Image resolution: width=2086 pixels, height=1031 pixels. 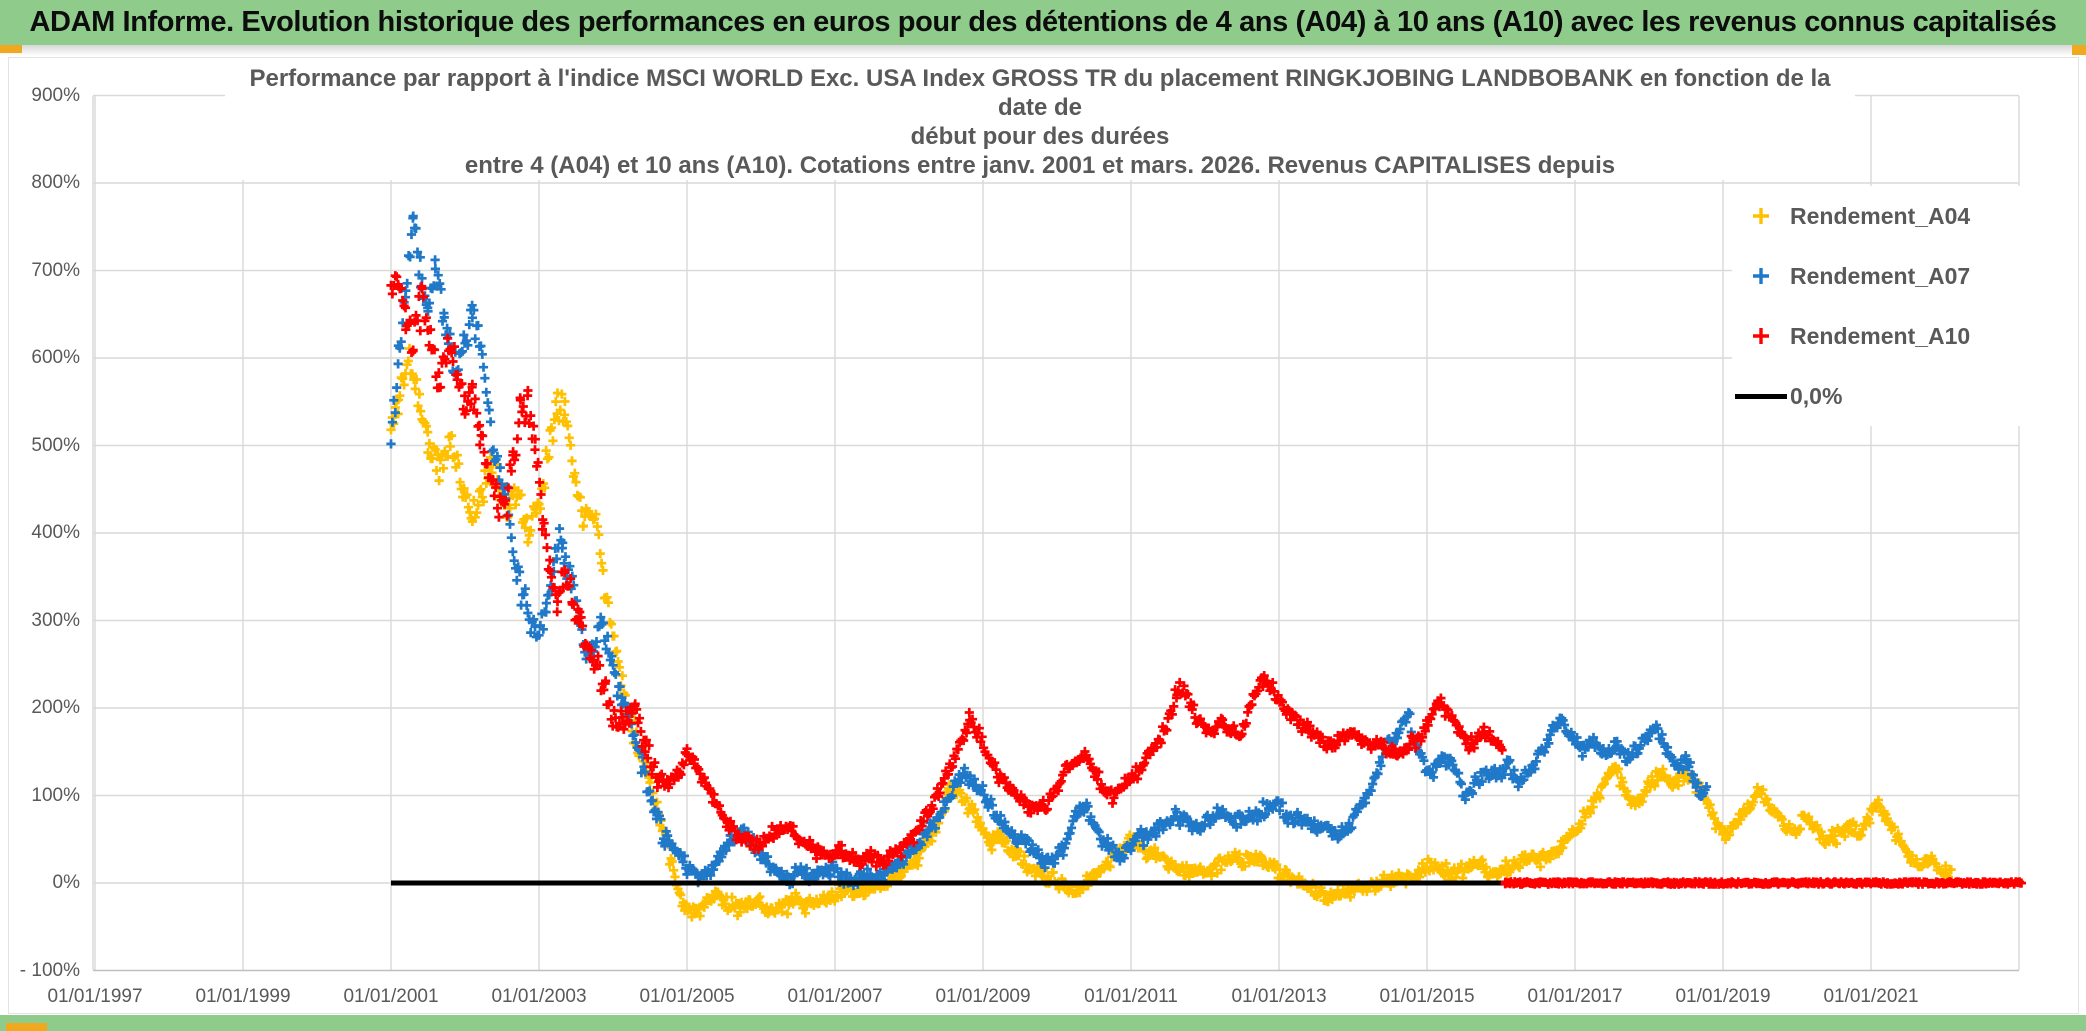 I want to click on series-a10-zero-tail-markers, so click(x=1763, y=883).